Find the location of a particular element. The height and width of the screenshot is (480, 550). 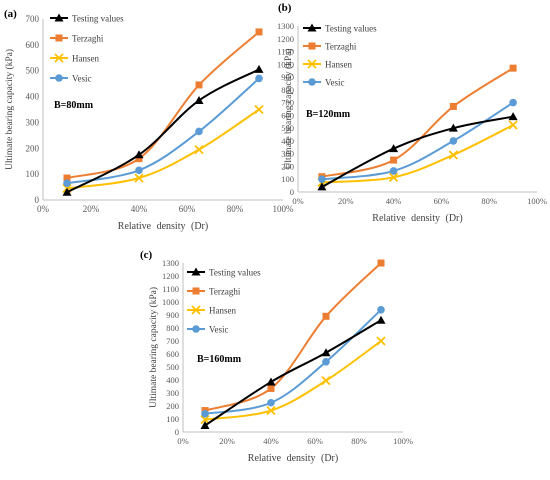

y-tick-label: 900 is located at coordinates (287, 77).